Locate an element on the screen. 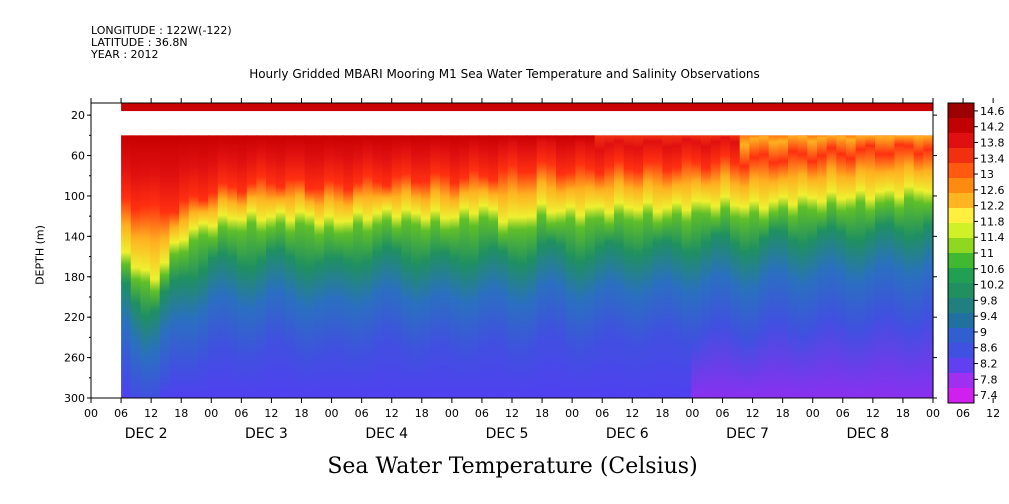  y-tick-label: 60 is located at coordinates (78, 156).